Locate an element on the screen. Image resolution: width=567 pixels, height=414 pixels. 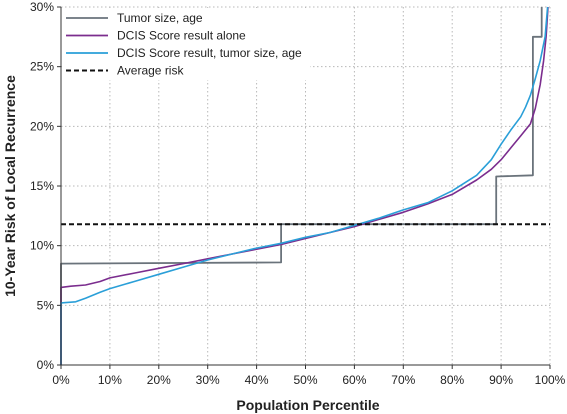
y-tick-label: 5% is located at coordinates (46, 305).